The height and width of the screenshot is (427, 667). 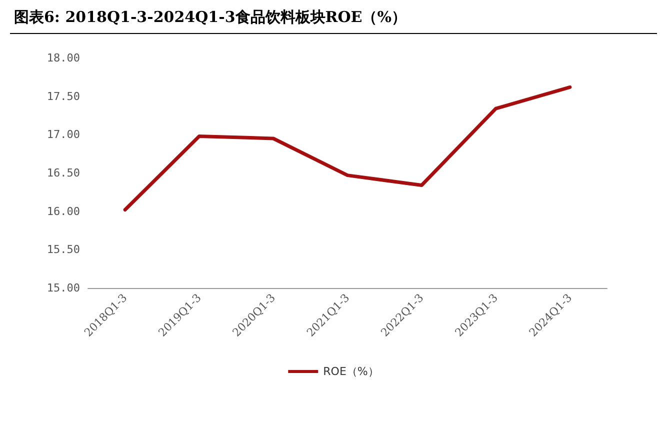 What do you see at coordinates (63, 58) in the screenshot?
I see `y-tick-label: 18.00` at bounding box center [63, 58].